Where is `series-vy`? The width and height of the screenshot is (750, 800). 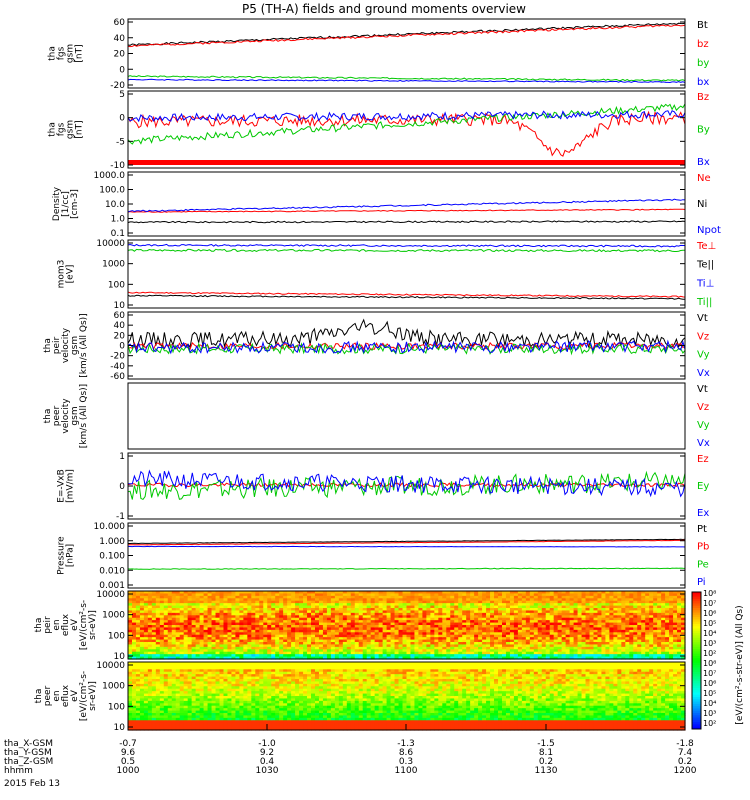
series-vy is located at coordinates (406, 349).